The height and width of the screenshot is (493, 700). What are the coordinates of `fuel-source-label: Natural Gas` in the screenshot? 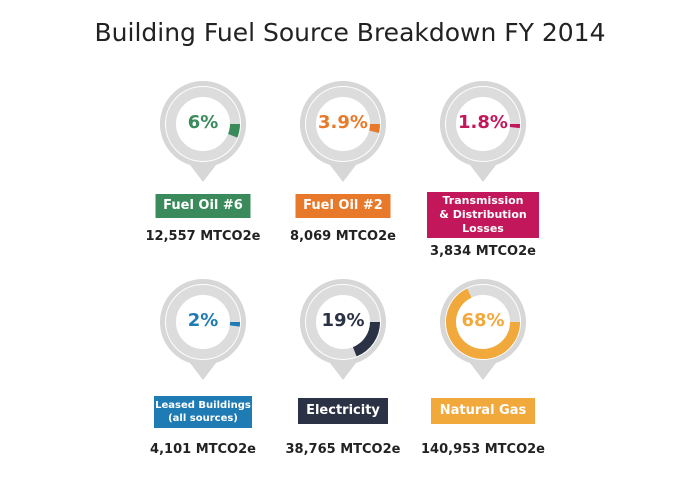 It's located at (483, 411).